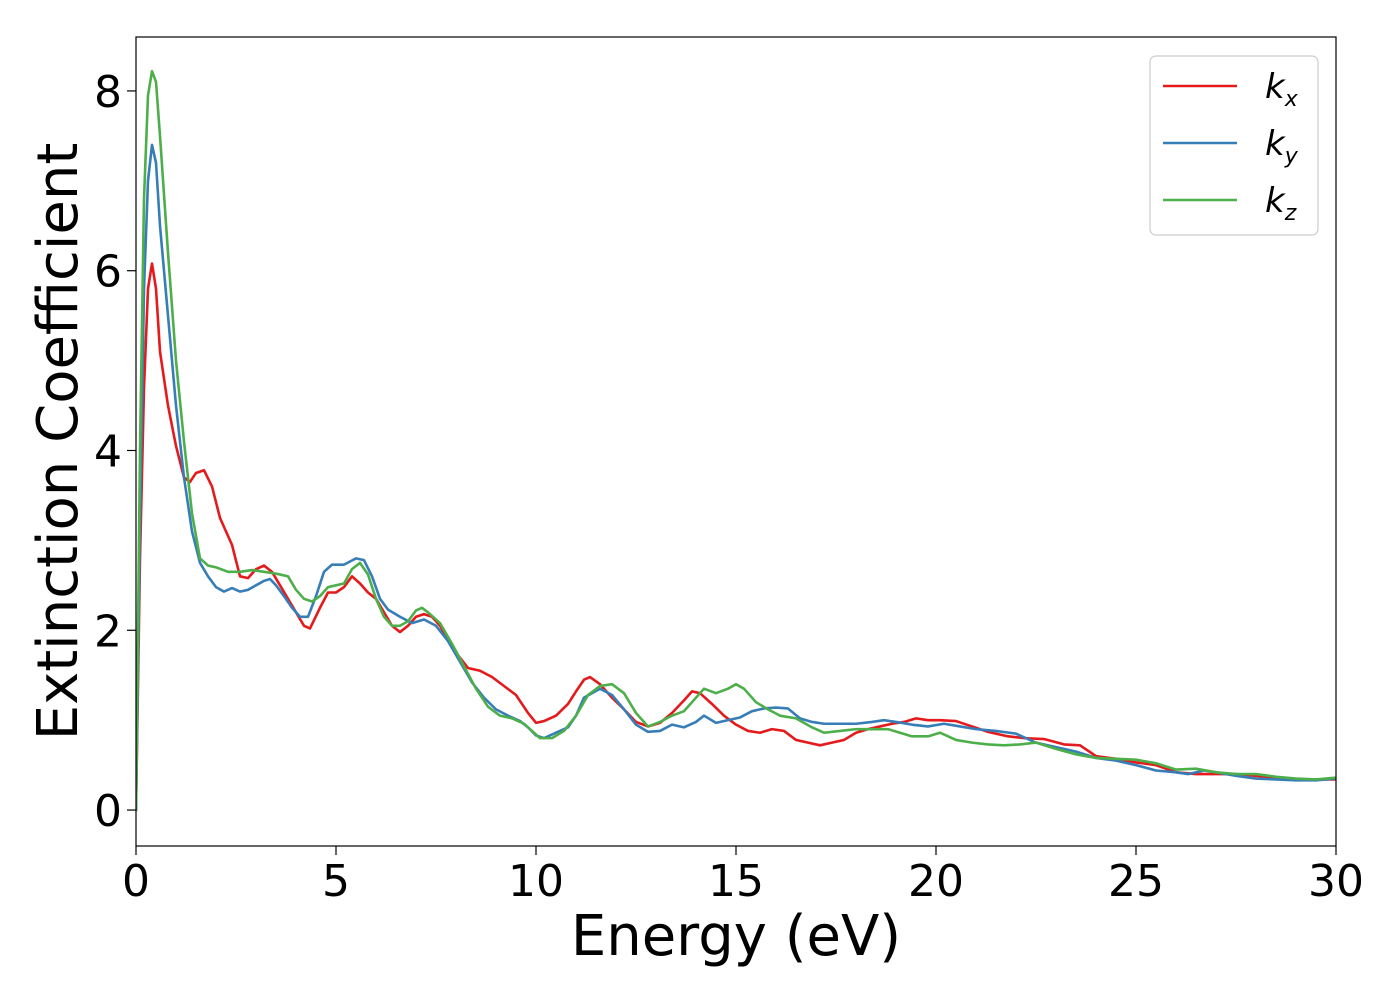  Describe the element at coordinates (108, 451) in the screenshot. I see `y-tick-label: 4` at that location.